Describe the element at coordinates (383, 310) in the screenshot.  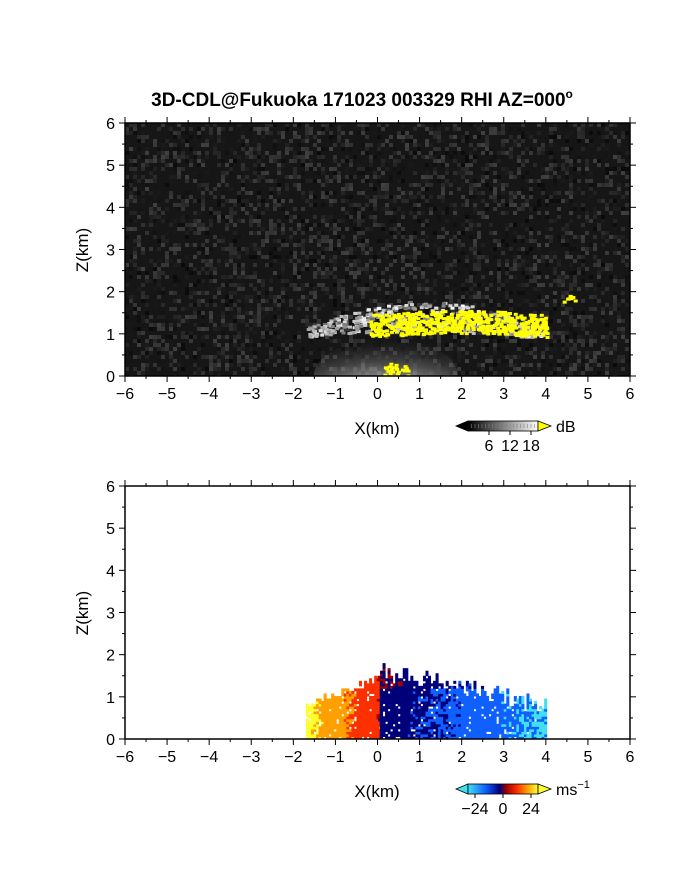
I see `intensity-cloud-cell` at that location.